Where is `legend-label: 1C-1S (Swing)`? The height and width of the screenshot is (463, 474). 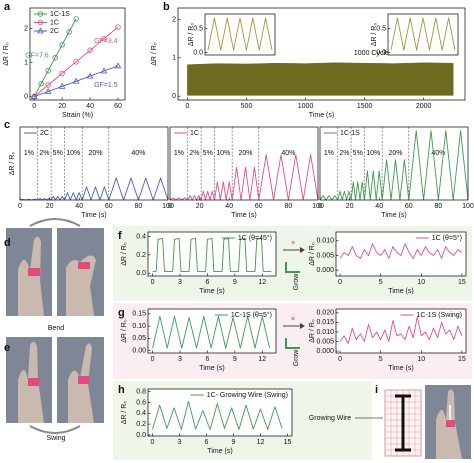
legend-label: 1C-1S (Swing) is located at coordinates (439, 315).